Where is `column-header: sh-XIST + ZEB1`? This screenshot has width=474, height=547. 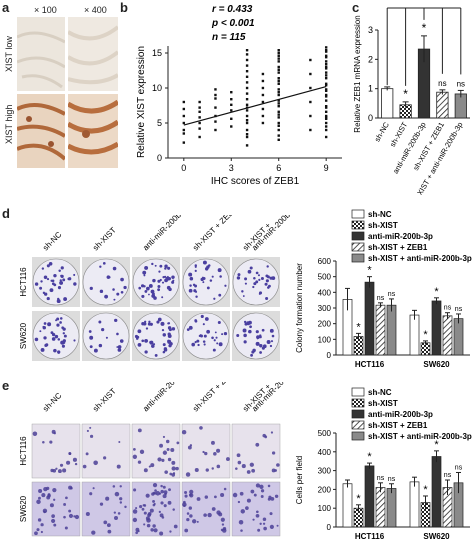
column-header: sh-XIST + ZEB1 is located at coordinates (215, 233).